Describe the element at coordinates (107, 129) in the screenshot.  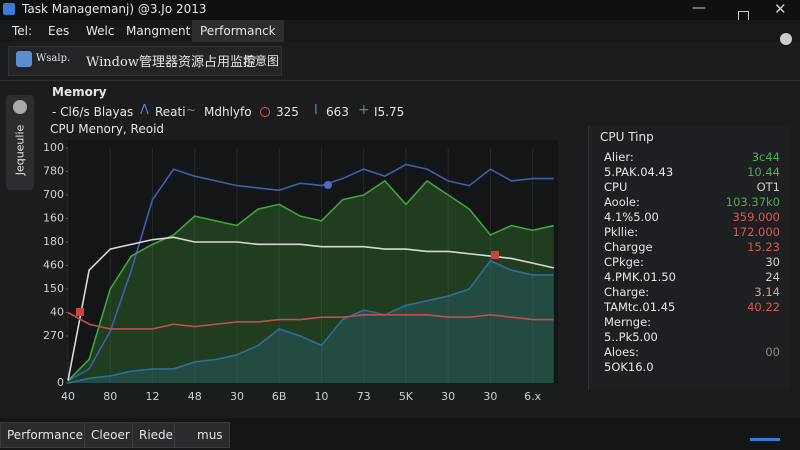
I see `chart-title: CPU Menory, Reoid` at that location.